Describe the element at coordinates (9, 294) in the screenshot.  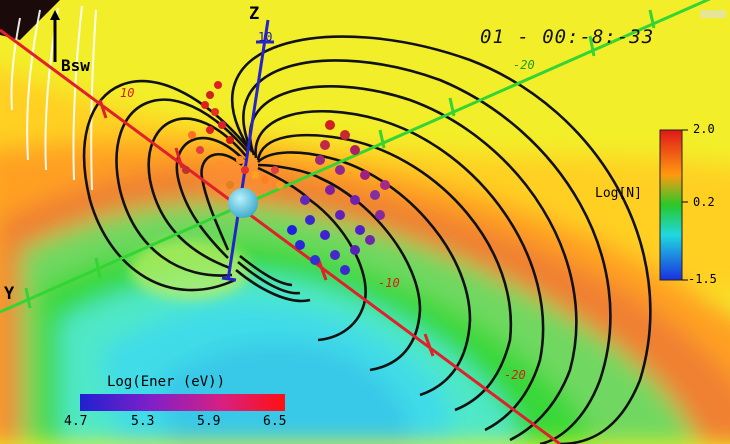
I see `y-axis-label: Y` at that location.